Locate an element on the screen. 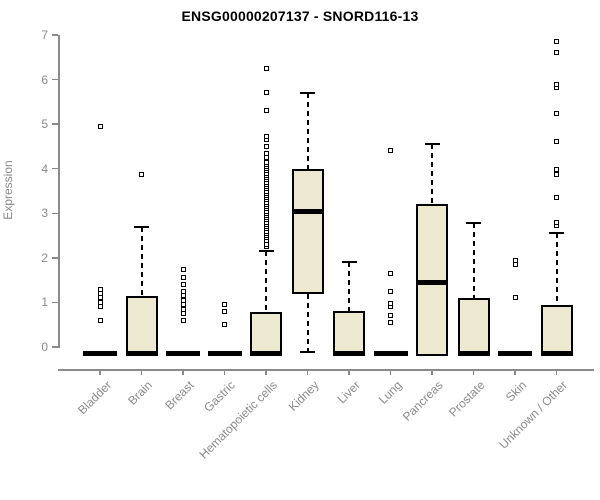  chart-title: ENSG00000207137 - SNORD116-13 is located at coordinates (300, 16).